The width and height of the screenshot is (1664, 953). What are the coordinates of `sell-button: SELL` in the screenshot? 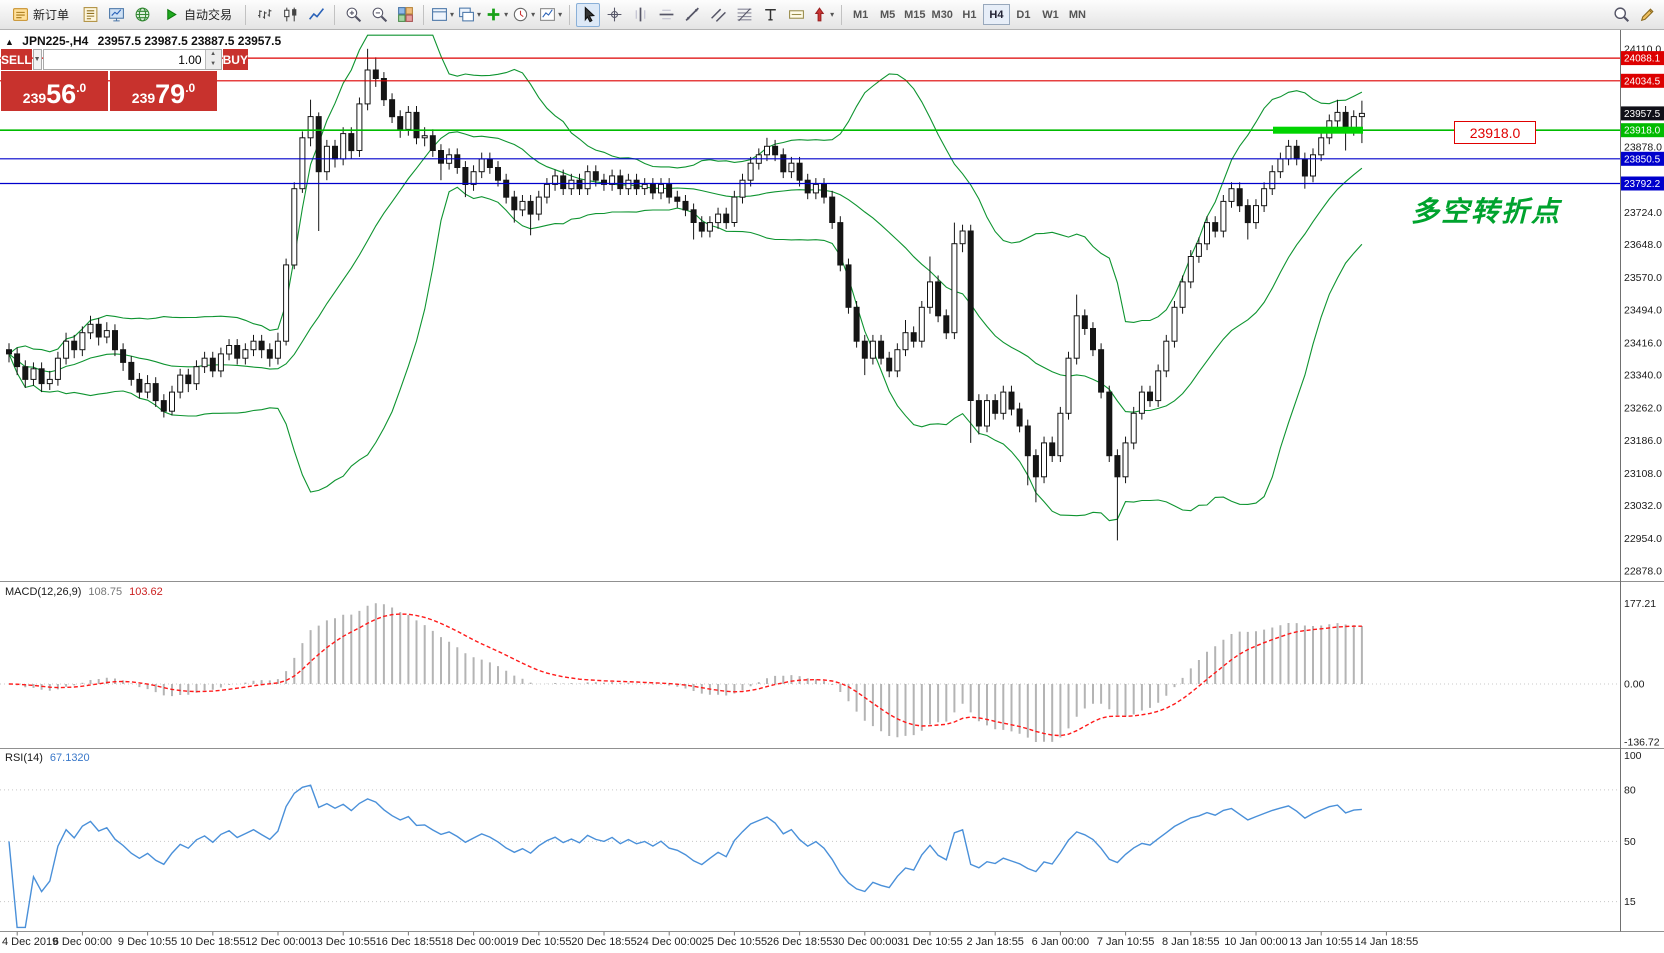 It's located at (16, 59).